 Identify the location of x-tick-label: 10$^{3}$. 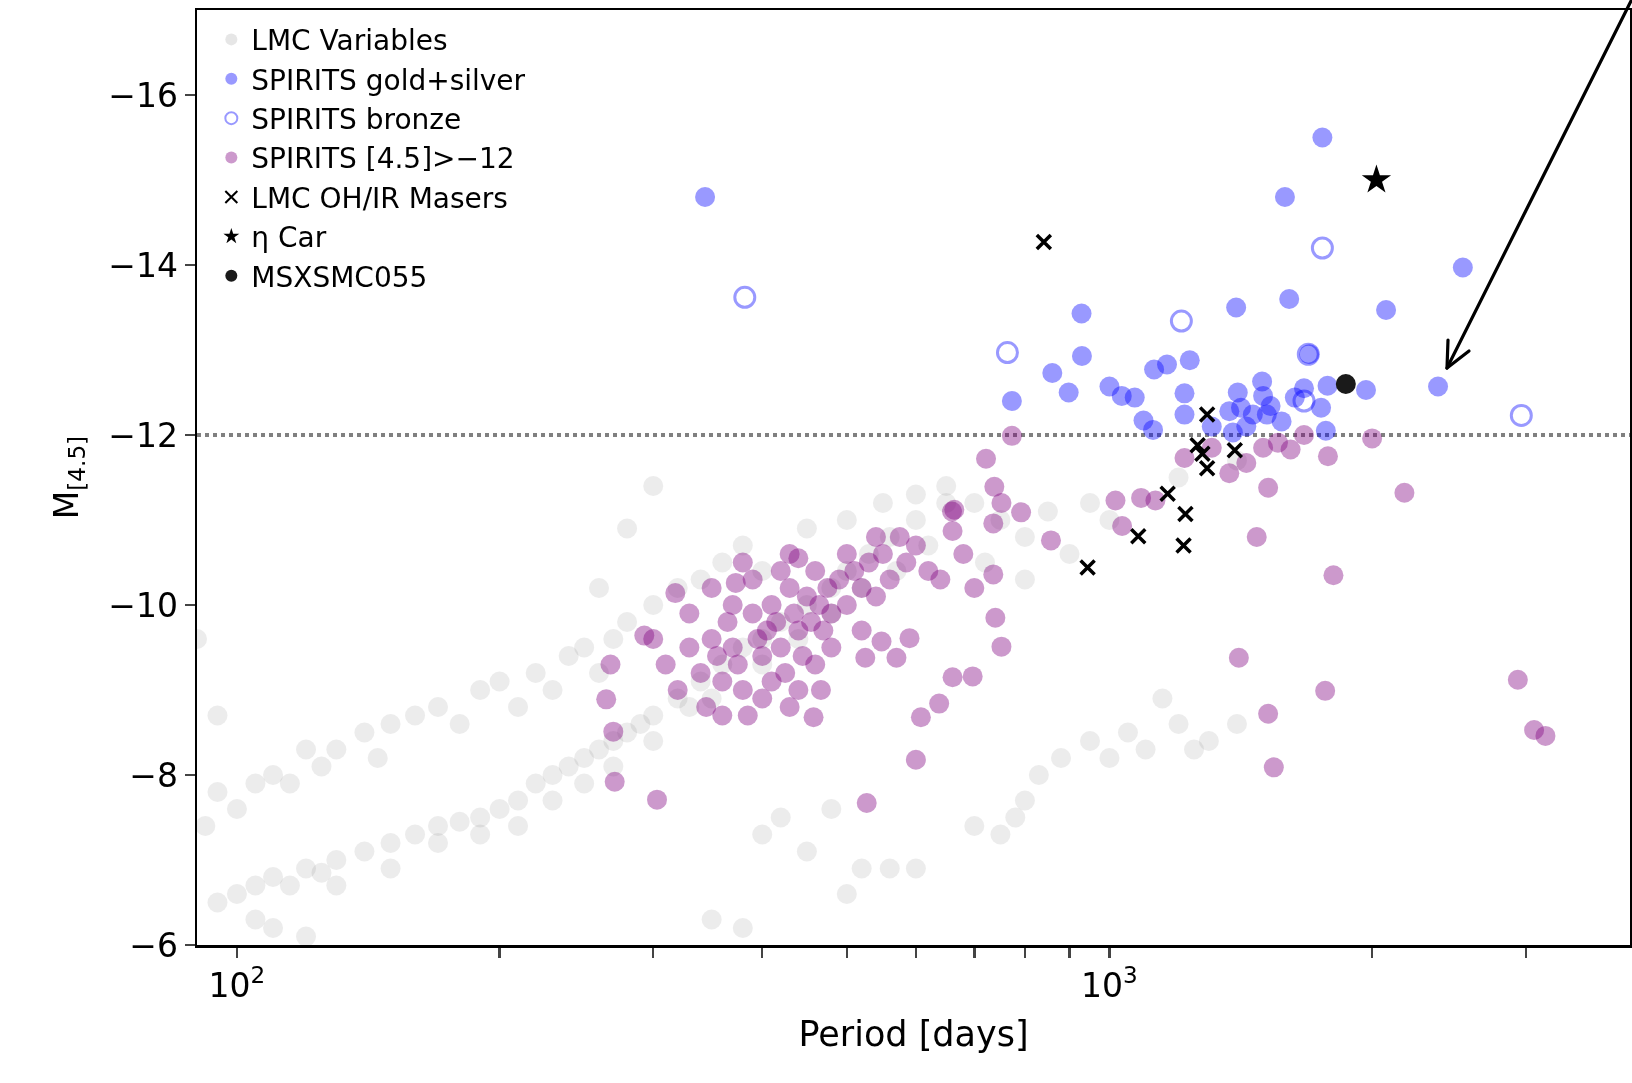
(1109, 984).